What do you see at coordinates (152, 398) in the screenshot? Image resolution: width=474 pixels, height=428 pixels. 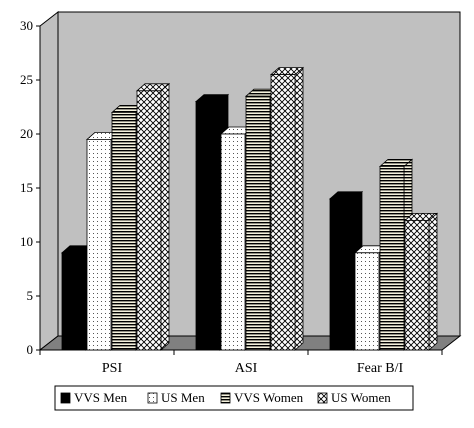 I see `legend-swatch-us-men` at bounding box center [152, 398].